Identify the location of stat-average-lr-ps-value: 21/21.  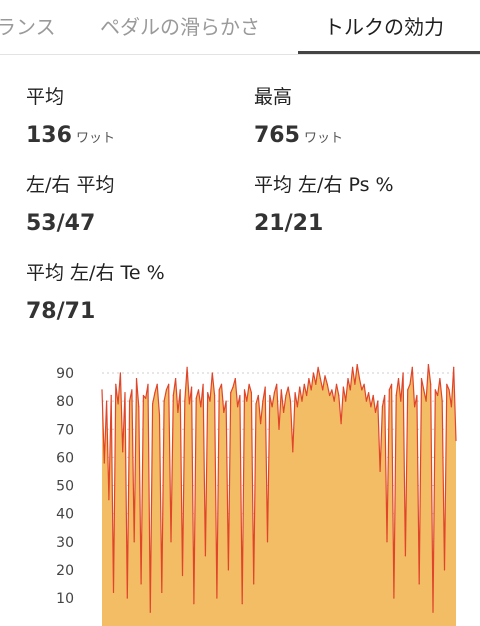
(289, 223).